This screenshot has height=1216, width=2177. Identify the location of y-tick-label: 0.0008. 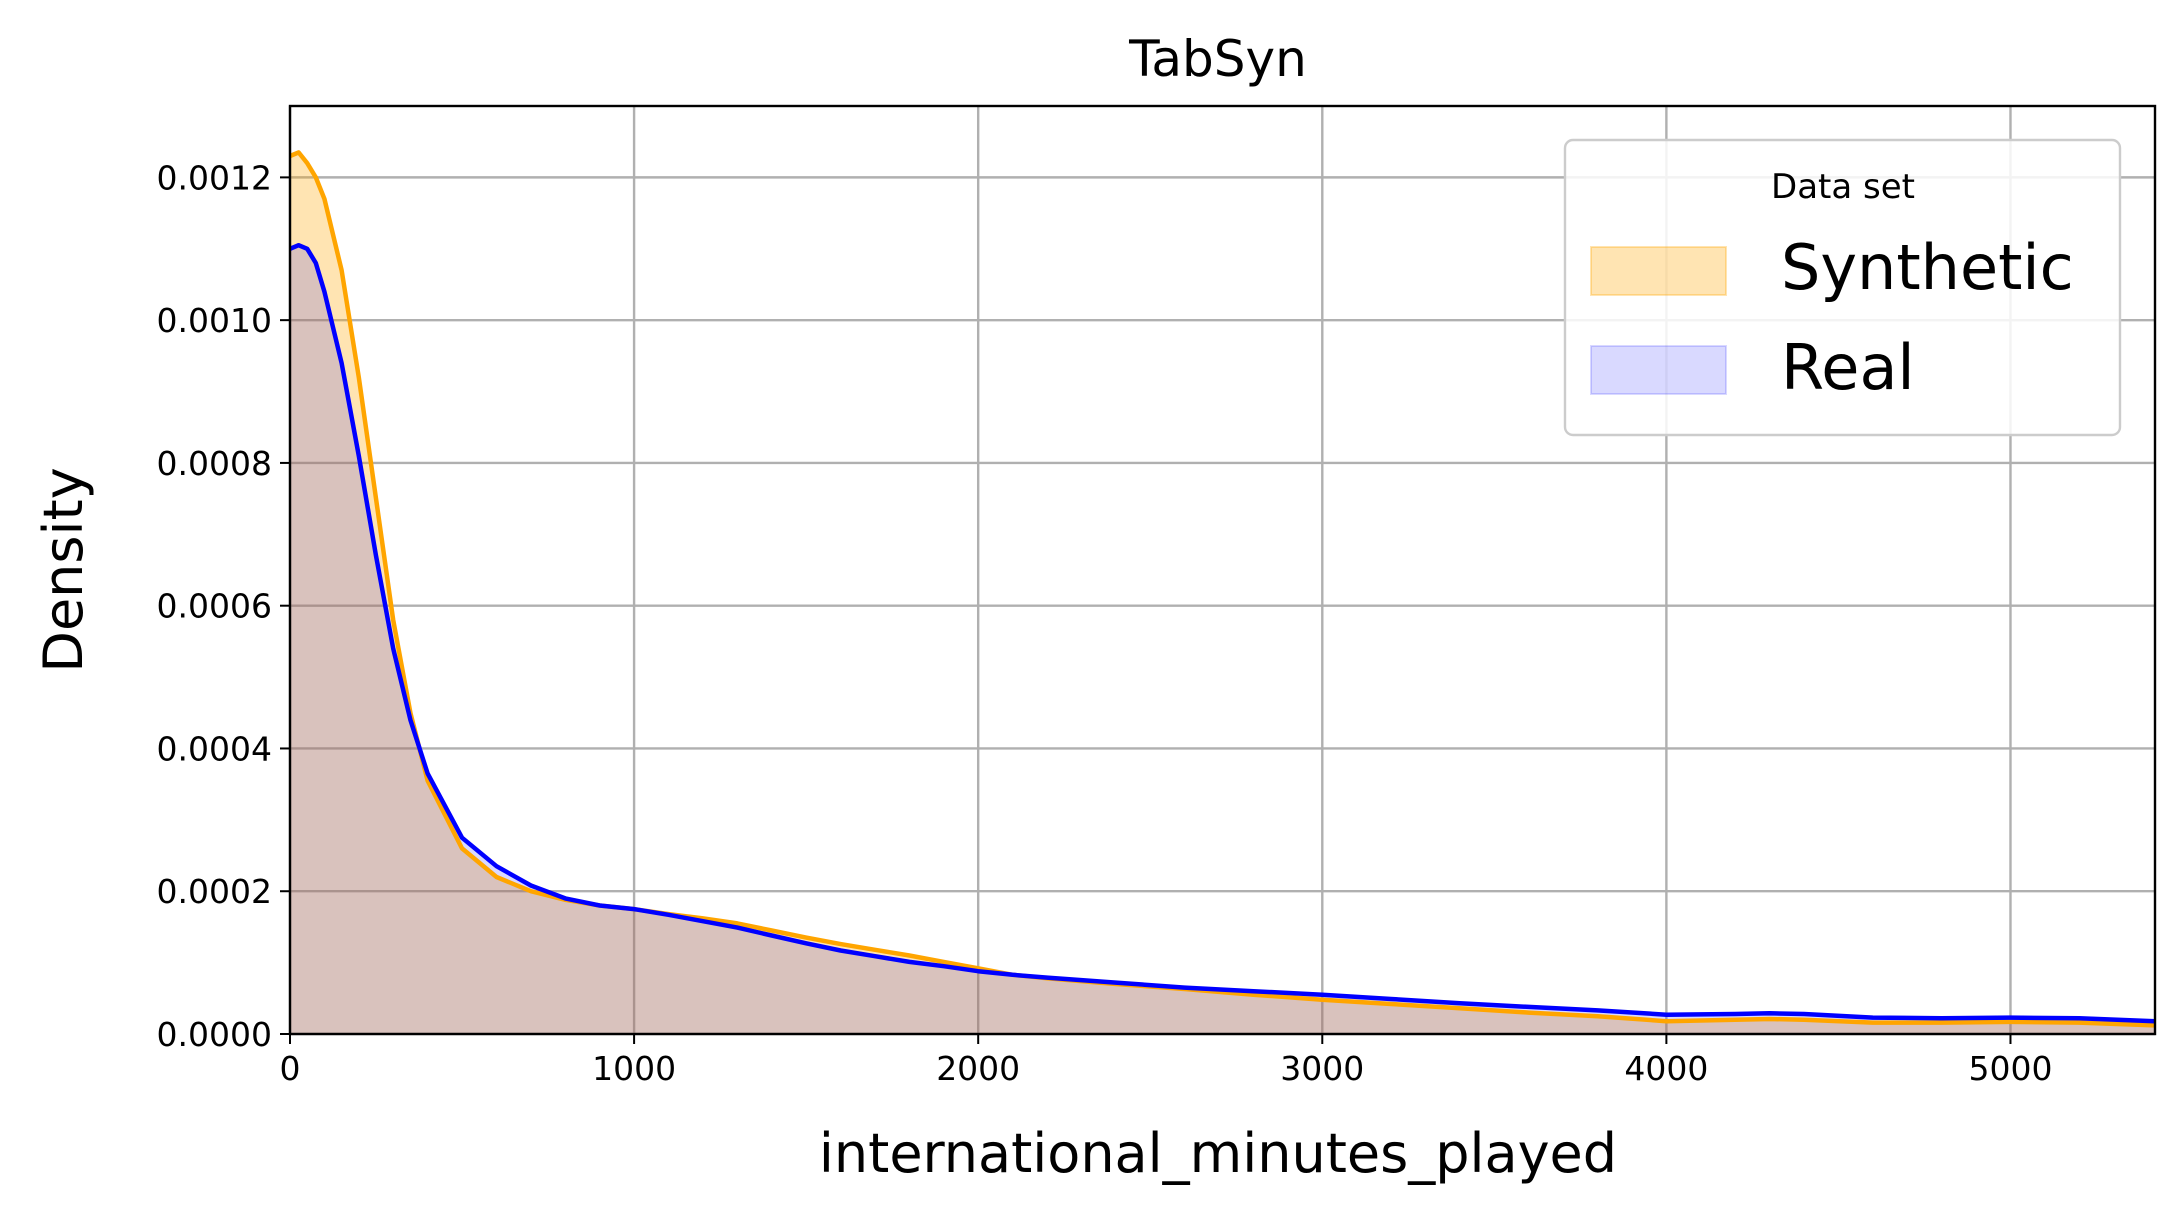
(214, 463).